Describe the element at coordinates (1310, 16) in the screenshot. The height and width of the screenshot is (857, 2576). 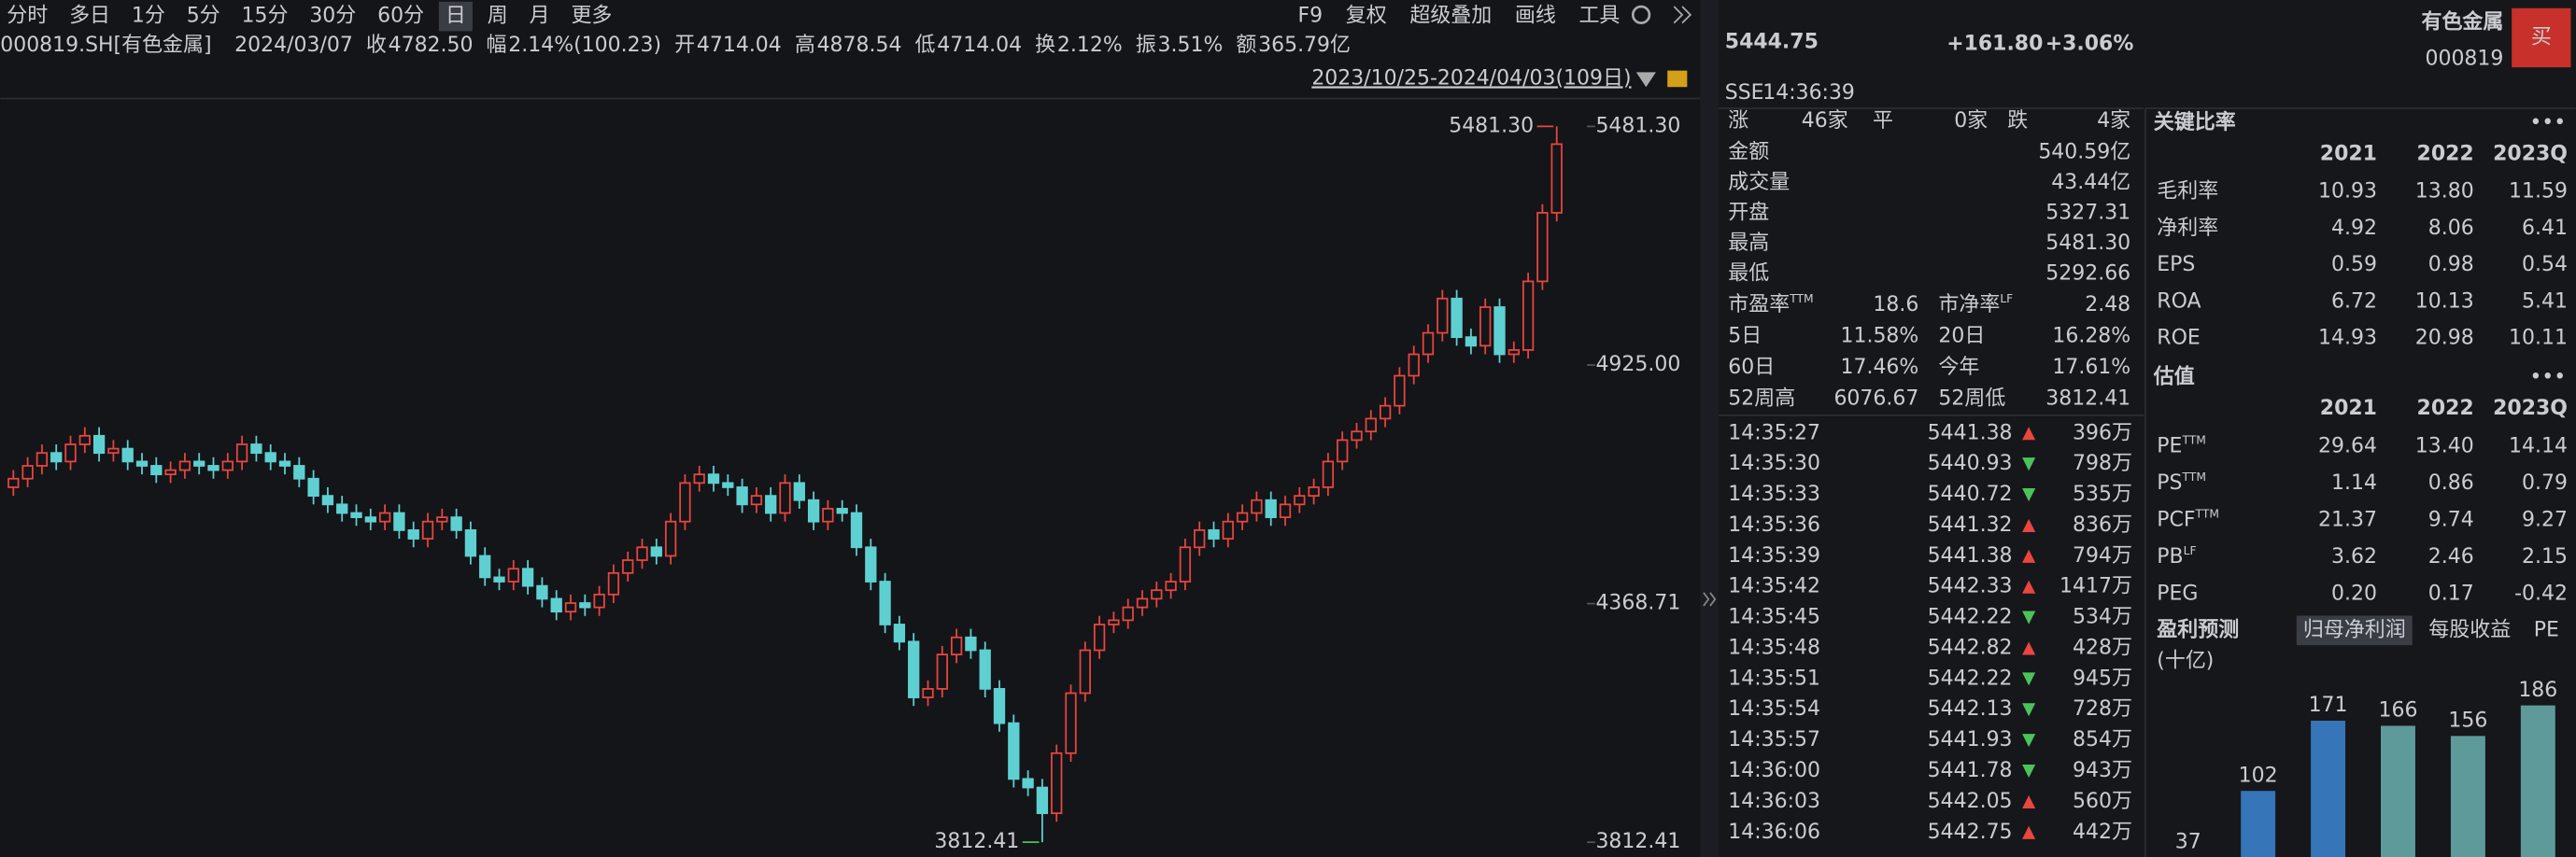
I see `tool-button: F9` at that location.